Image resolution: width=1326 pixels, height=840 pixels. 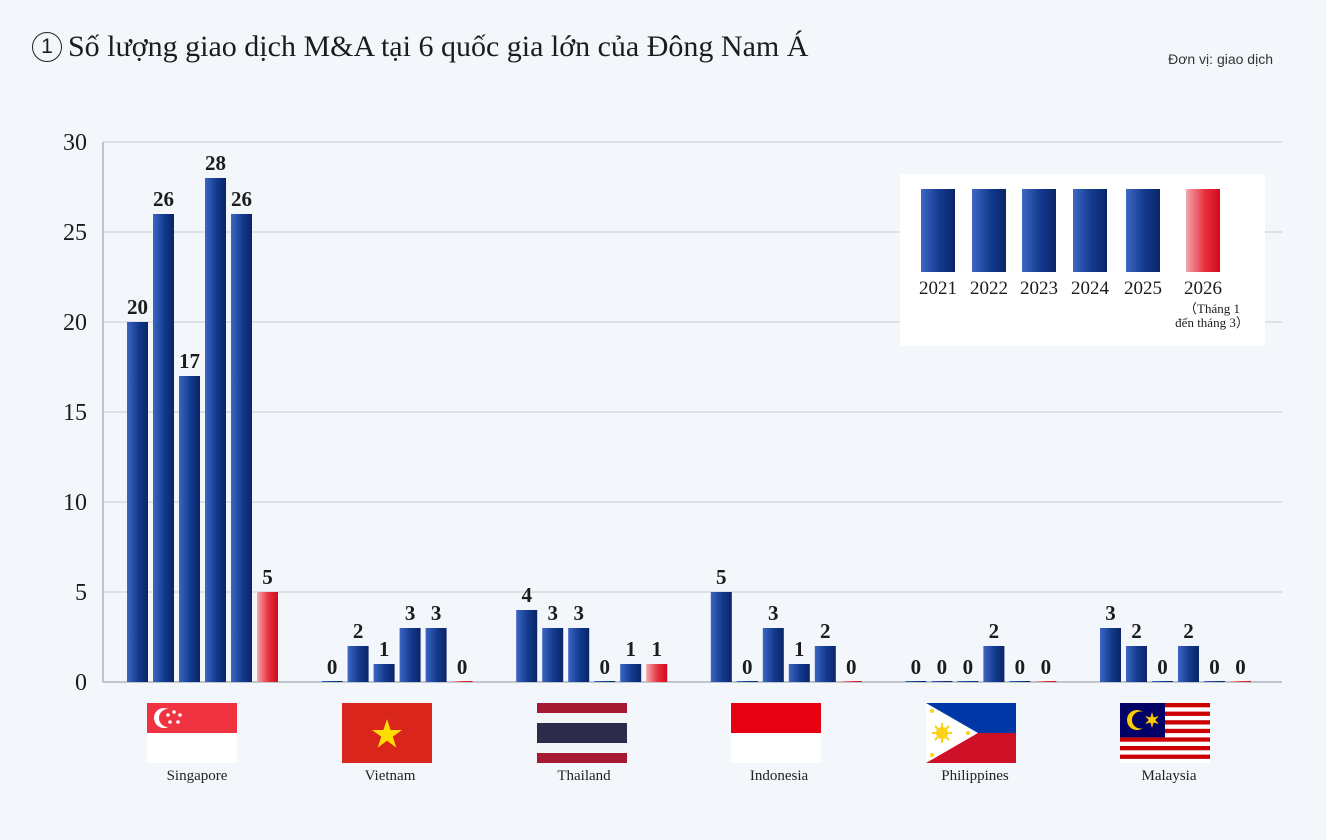 I want to click on bar-vietnam-2024, so click(x=410, y=655).